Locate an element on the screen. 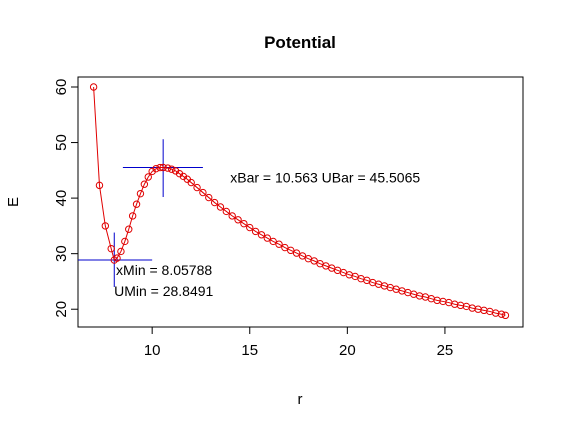 The image size is (565, 427). annotation-text: UMin = 28.8491 is located at coordinates (163, 291).